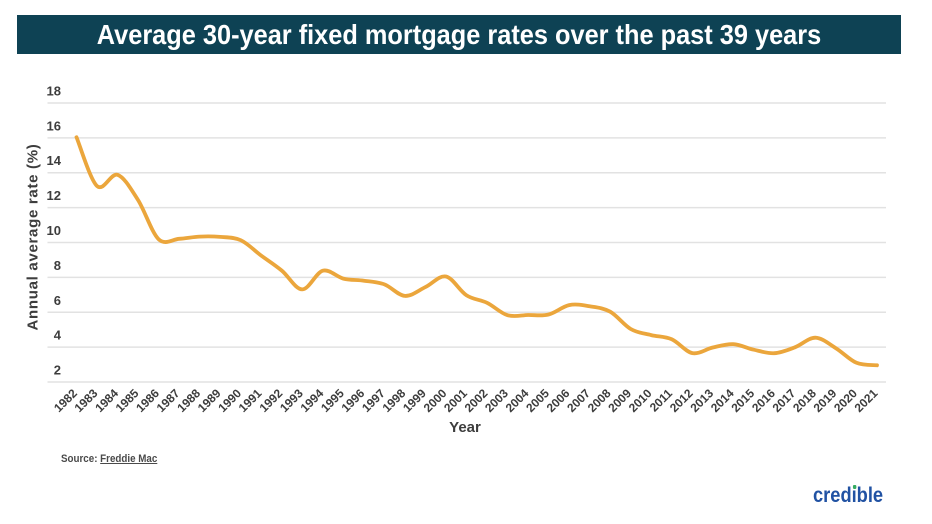  I want to click on svg-text: 6, so click(57, 300).